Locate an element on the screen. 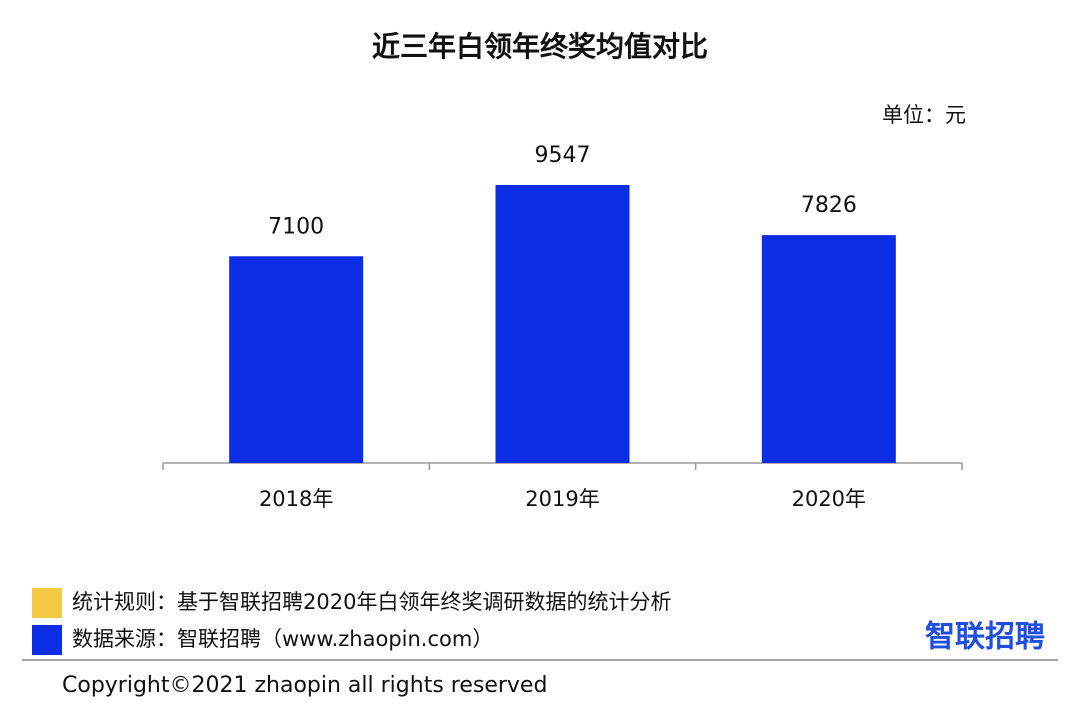 The image size is (1080, 714). x-tick-label: 2020年 is located at coordinates (829, 499).